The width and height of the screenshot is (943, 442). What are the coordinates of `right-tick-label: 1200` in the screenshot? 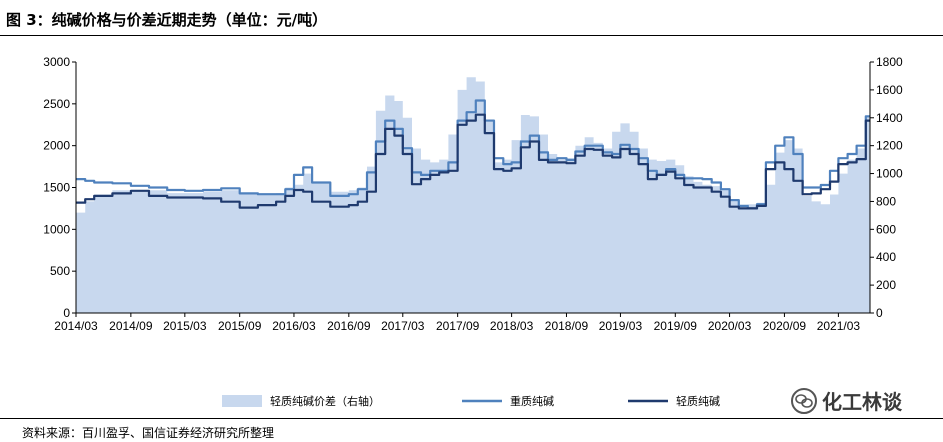 It's located at (889, 146).